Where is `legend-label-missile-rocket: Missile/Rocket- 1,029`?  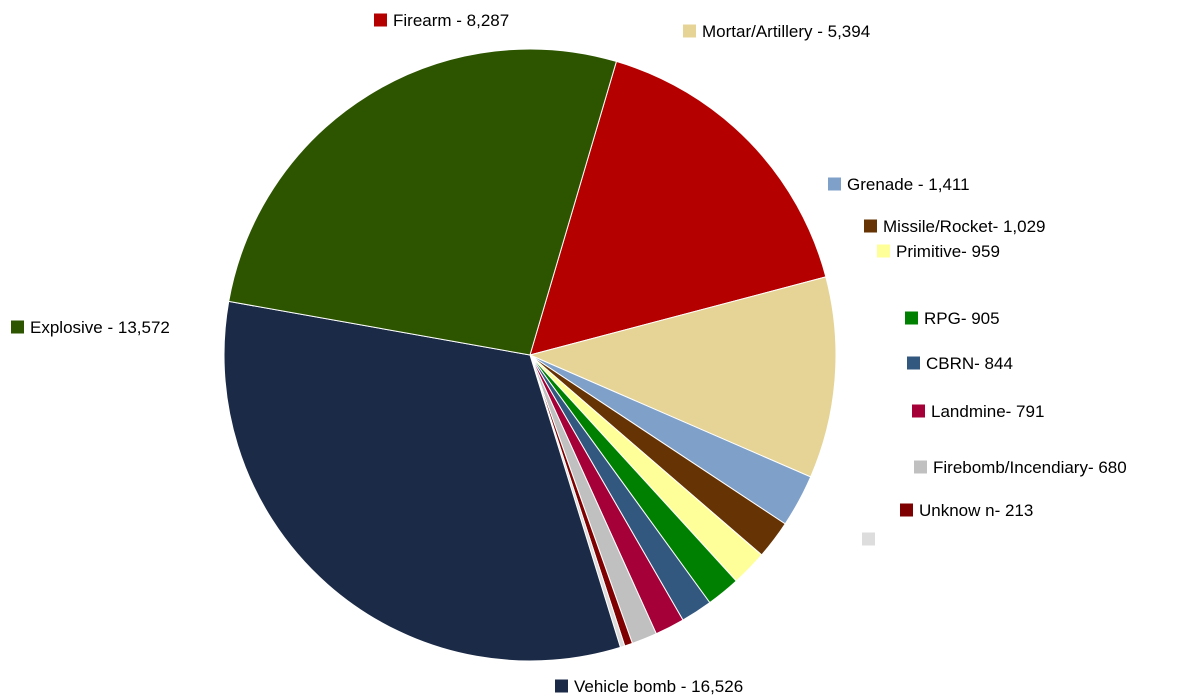 legend-label-missile-rocket: Missile/Rocket- 1,029 is located at coordinates (964, 226).